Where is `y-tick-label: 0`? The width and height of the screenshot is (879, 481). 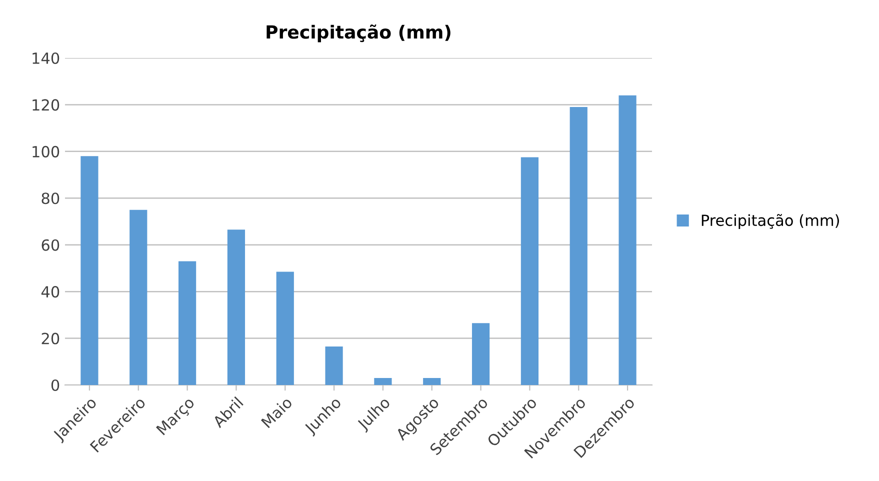 y-tick-label: 0 is located at coordinates (55, 385).